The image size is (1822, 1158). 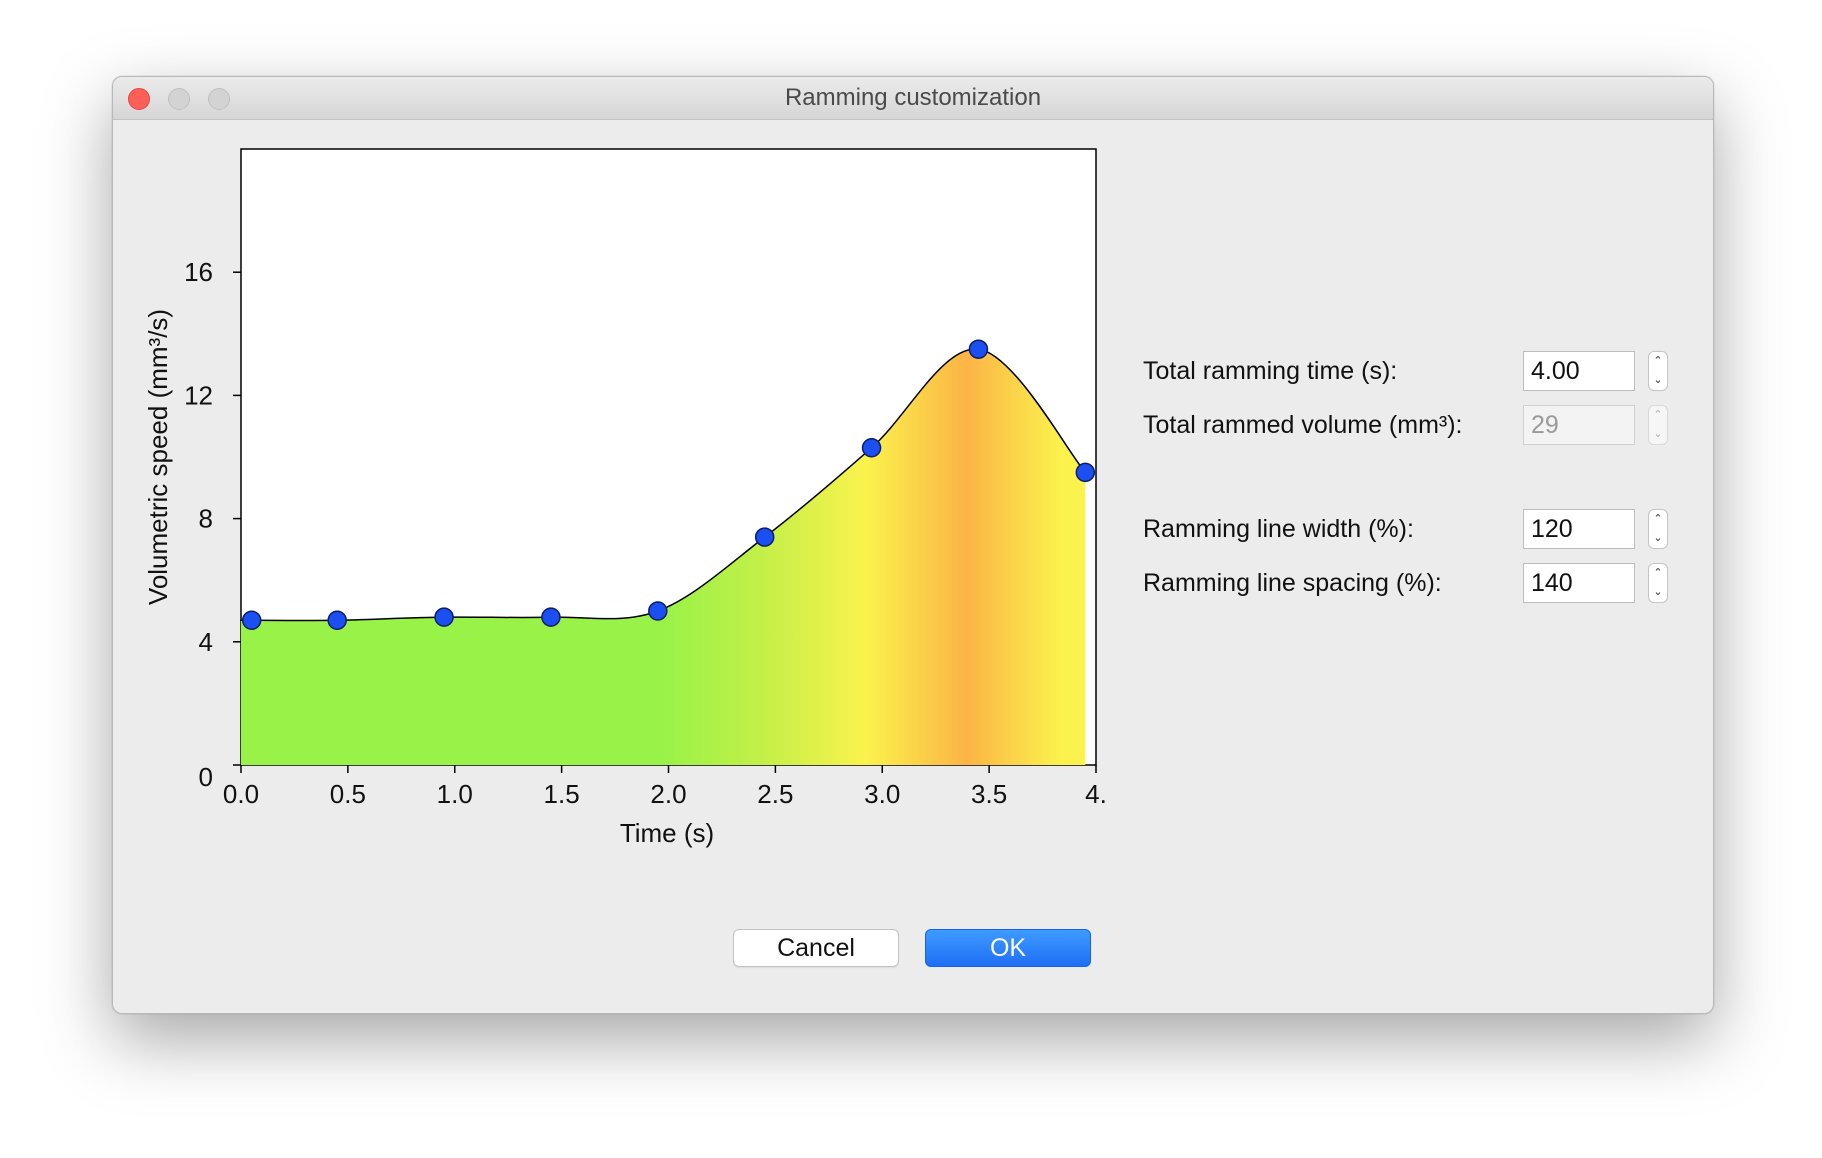 What do you see at coordinates (1579, 371) in the screenshot?
I see `ramming-time-input: 4.00` at bounding box center [1579, 371].